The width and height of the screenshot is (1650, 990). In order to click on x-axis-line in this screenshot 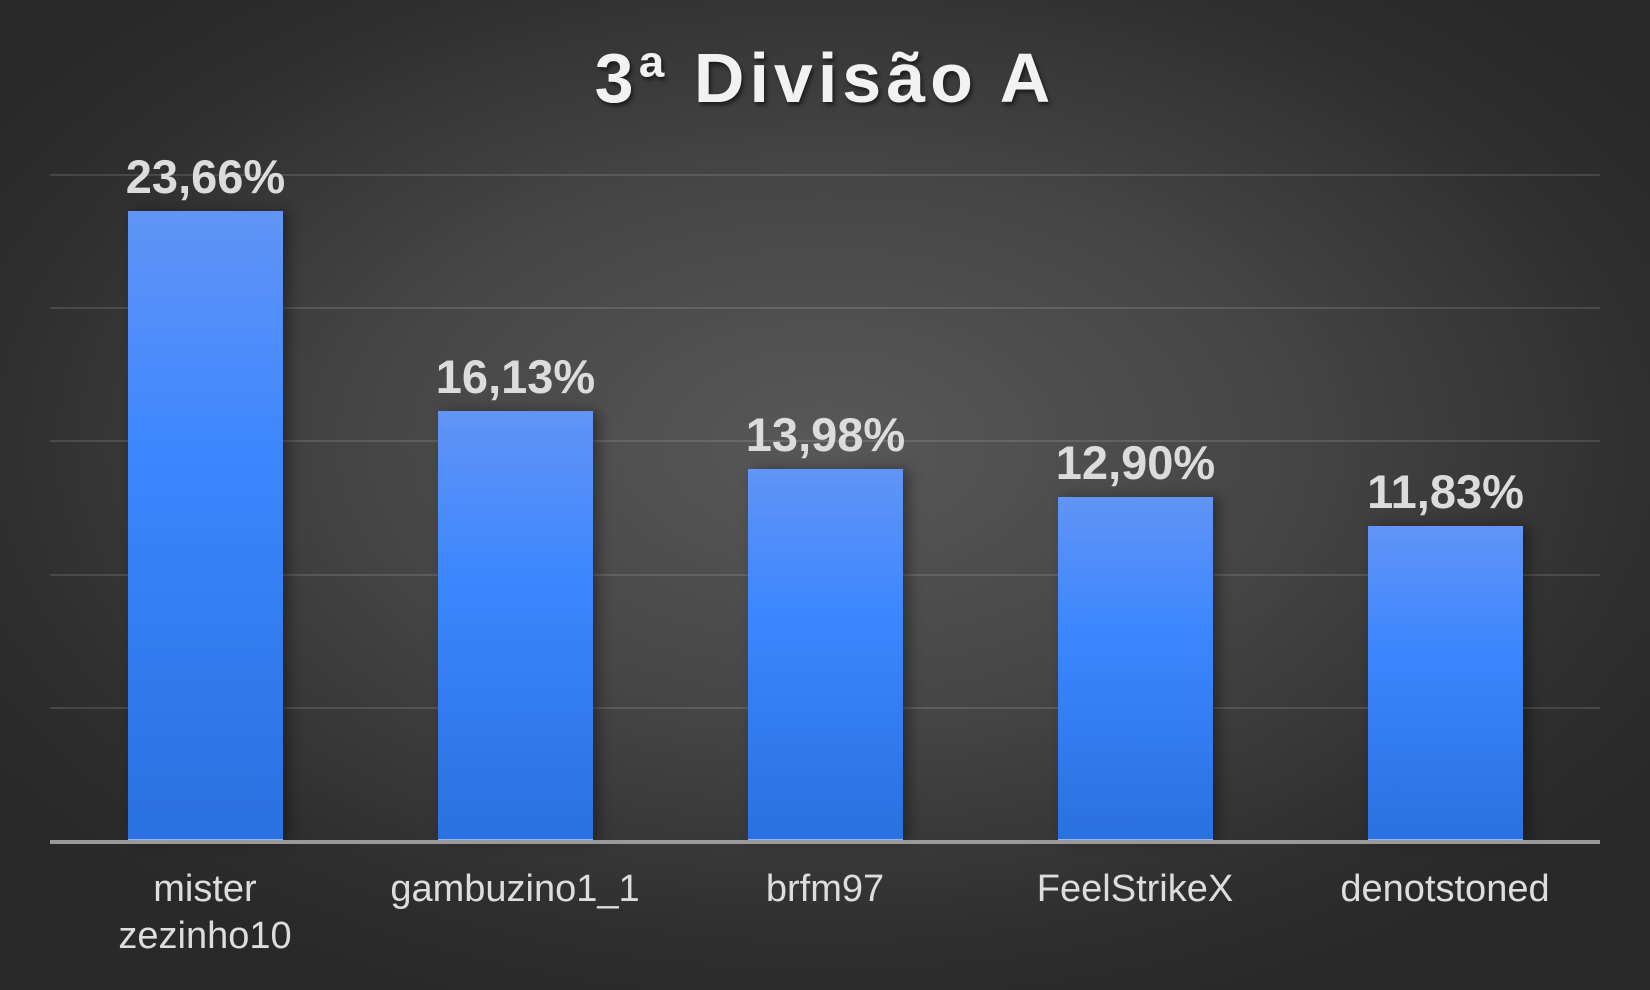, I will do `click(825, 842)`.